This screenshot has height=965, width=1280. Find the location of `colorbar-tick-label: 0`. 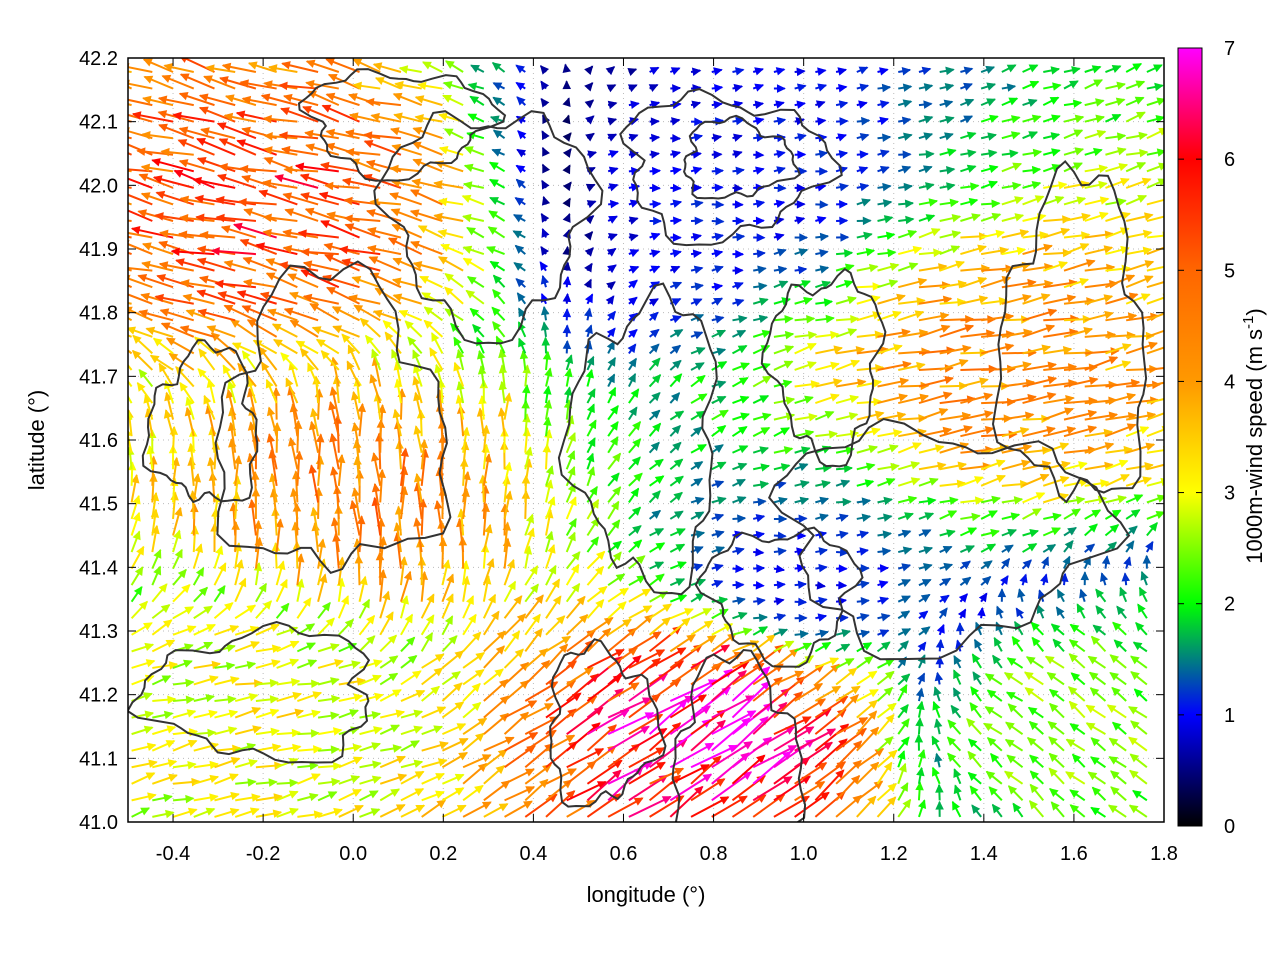

colorbar-tick-label: 0 is located at coordinates (1229, 827).